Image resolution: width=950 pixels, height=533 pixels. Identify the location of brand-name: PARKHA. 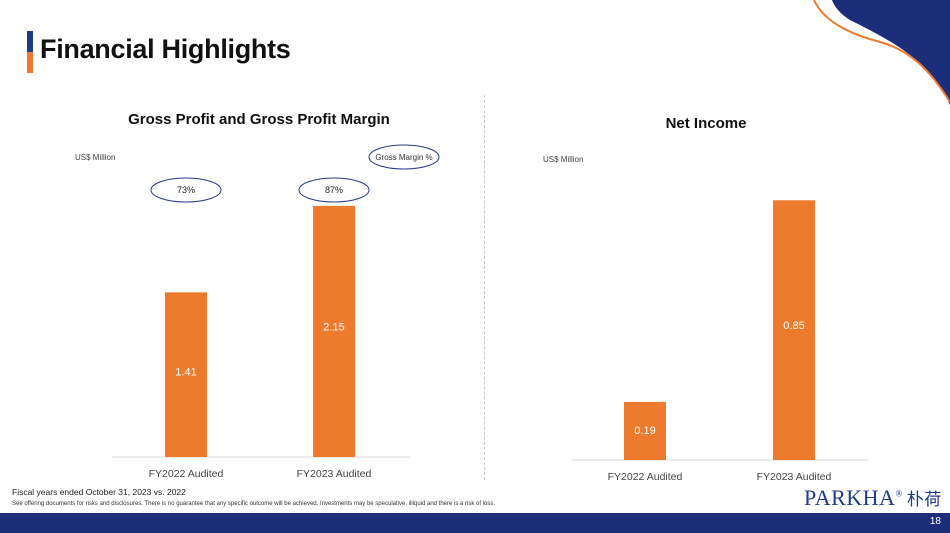
(850, 497).